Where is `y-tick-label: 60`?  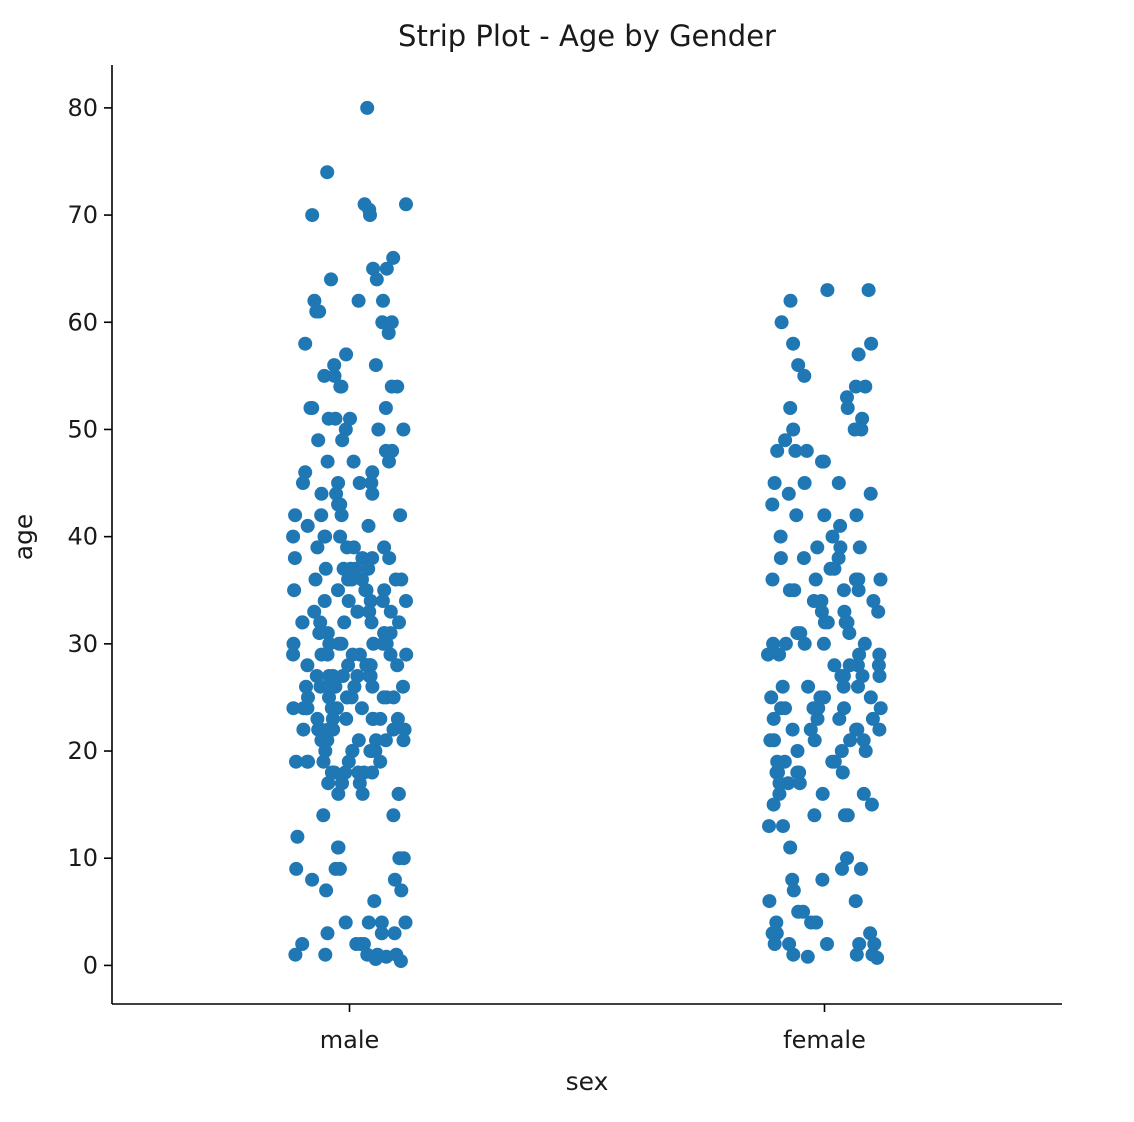 y-tick-label: 60 is located at coordinates (82, 322).